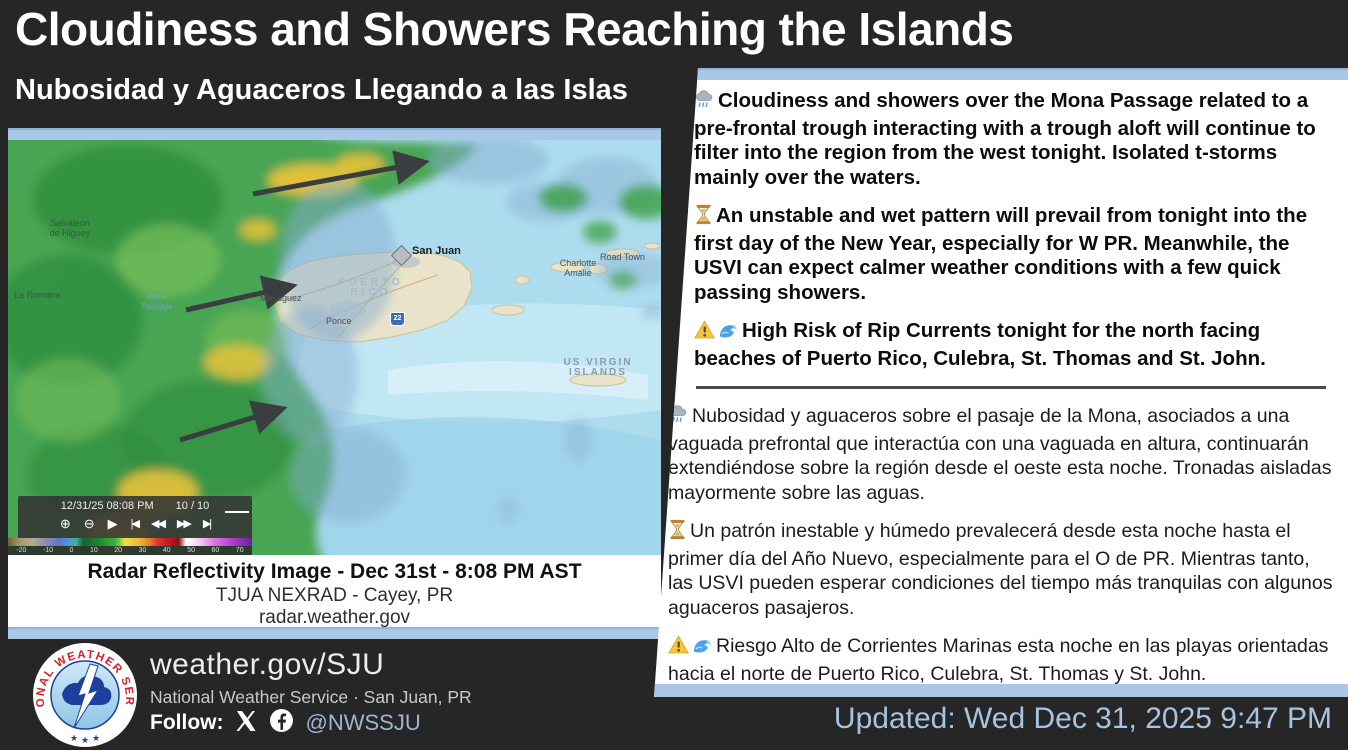 Image resolution: width=1348 pixels, height=750 pixels. What do you see at coordinates (37, 295) in the screenshot?
I see `map-label-la-romana: La Romana` at bounding box center [37, 295].